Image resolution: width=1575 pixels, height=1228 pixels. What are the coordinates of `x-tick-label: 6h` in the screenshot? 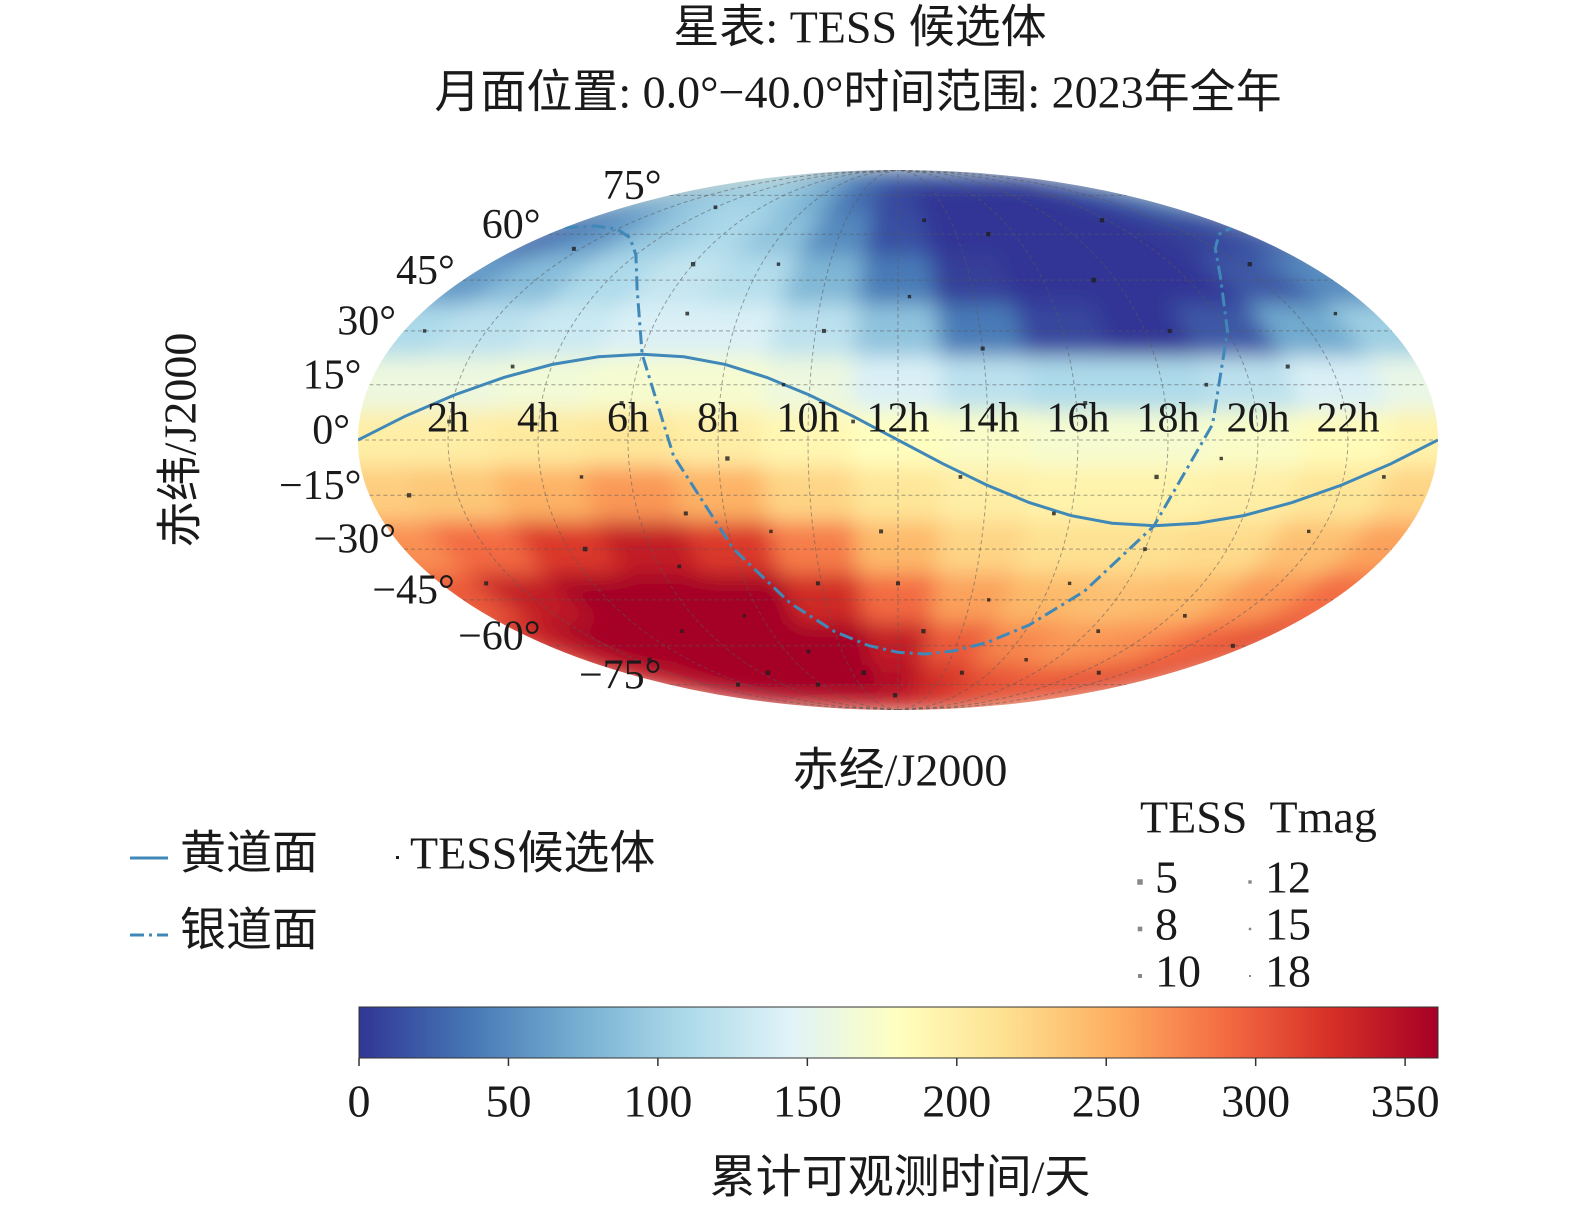 It's located at (628, 419).